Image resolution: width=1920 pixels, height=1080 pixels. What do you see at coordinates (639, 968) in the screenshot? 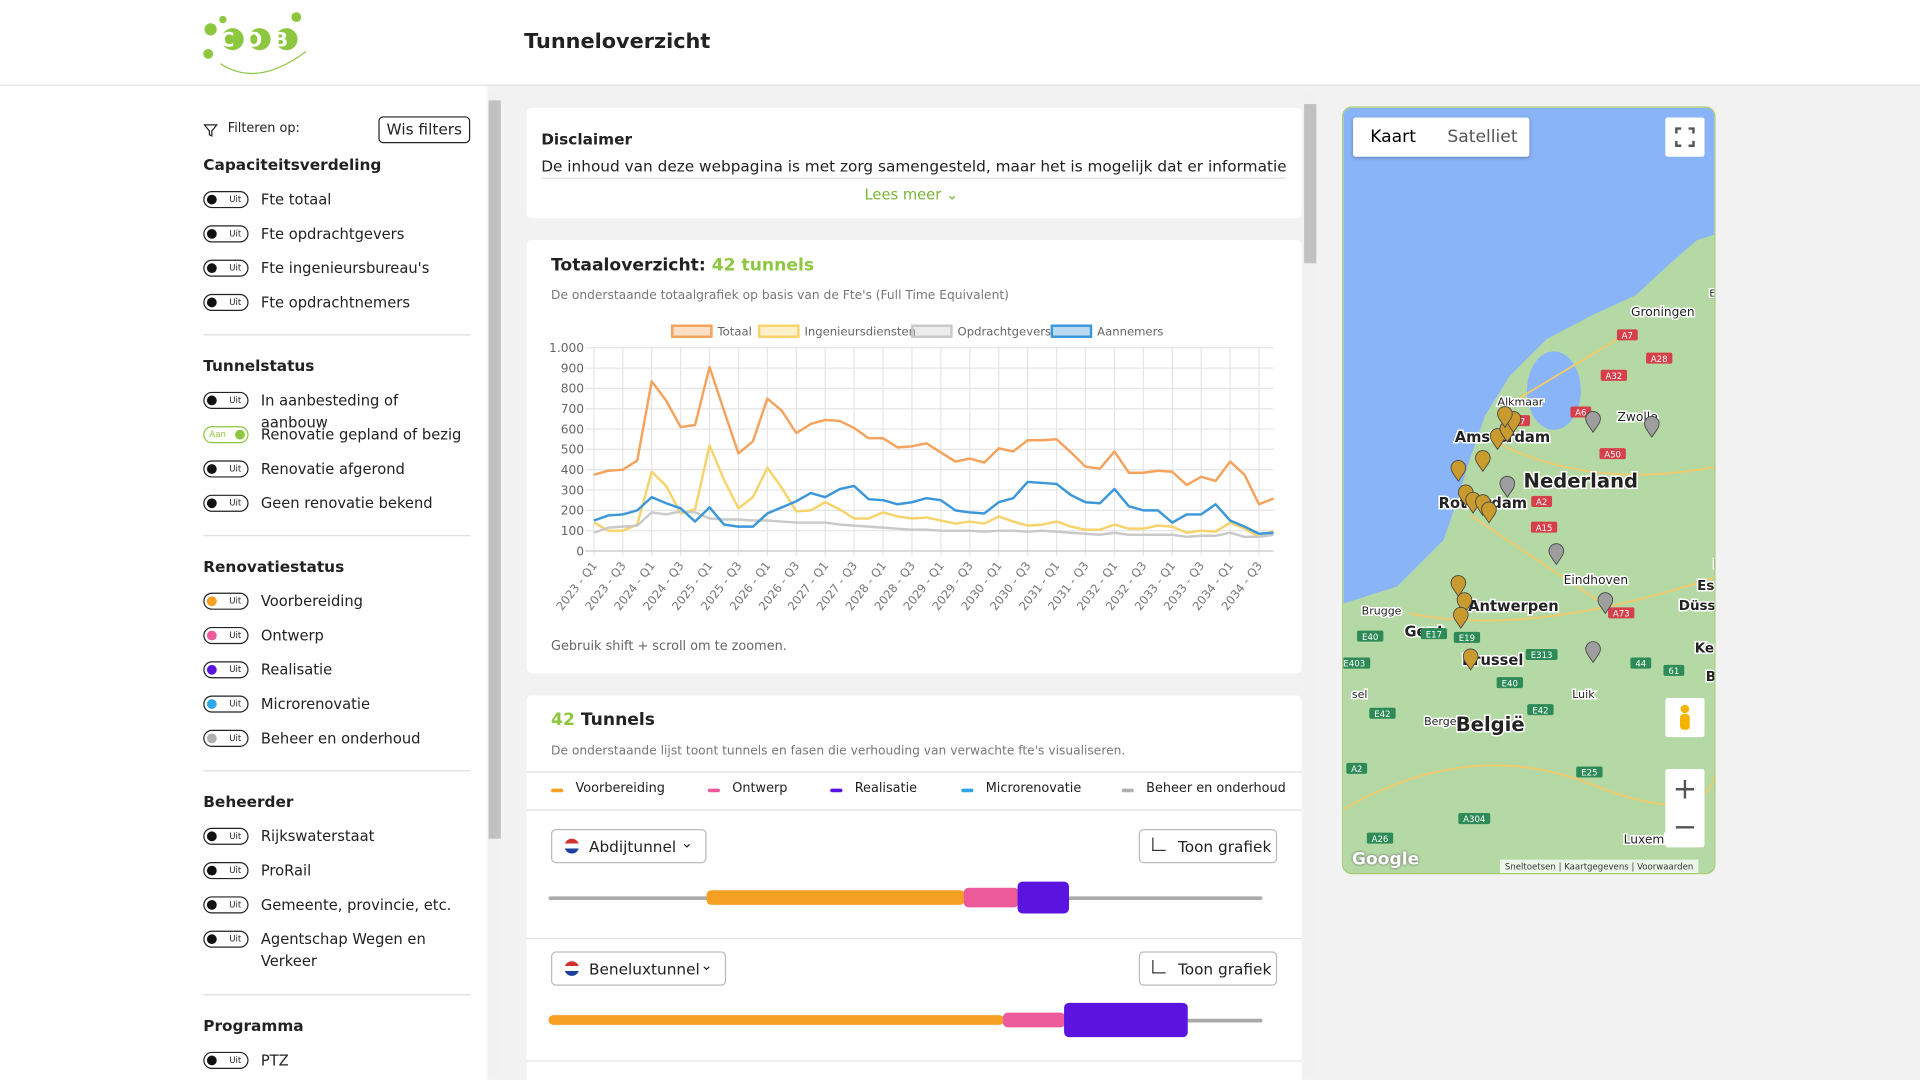
I see `tunnel-dropdown: Beneluxtunnel ⌄` at bounding box center [639, 968].